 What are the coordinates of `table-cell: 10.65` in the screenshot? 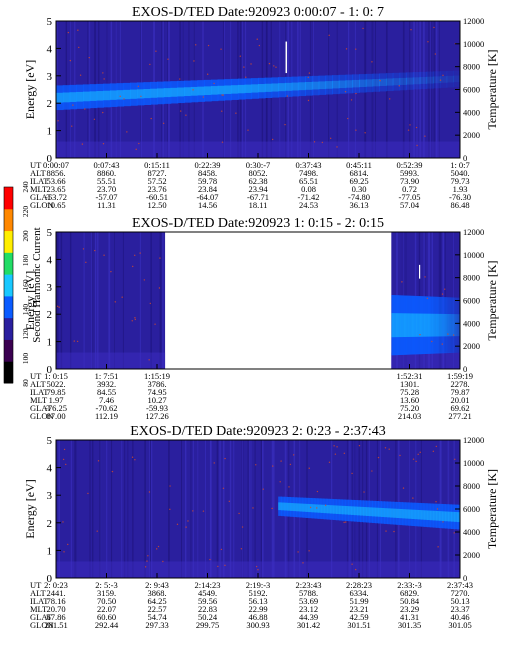 It's located at (55, 205).